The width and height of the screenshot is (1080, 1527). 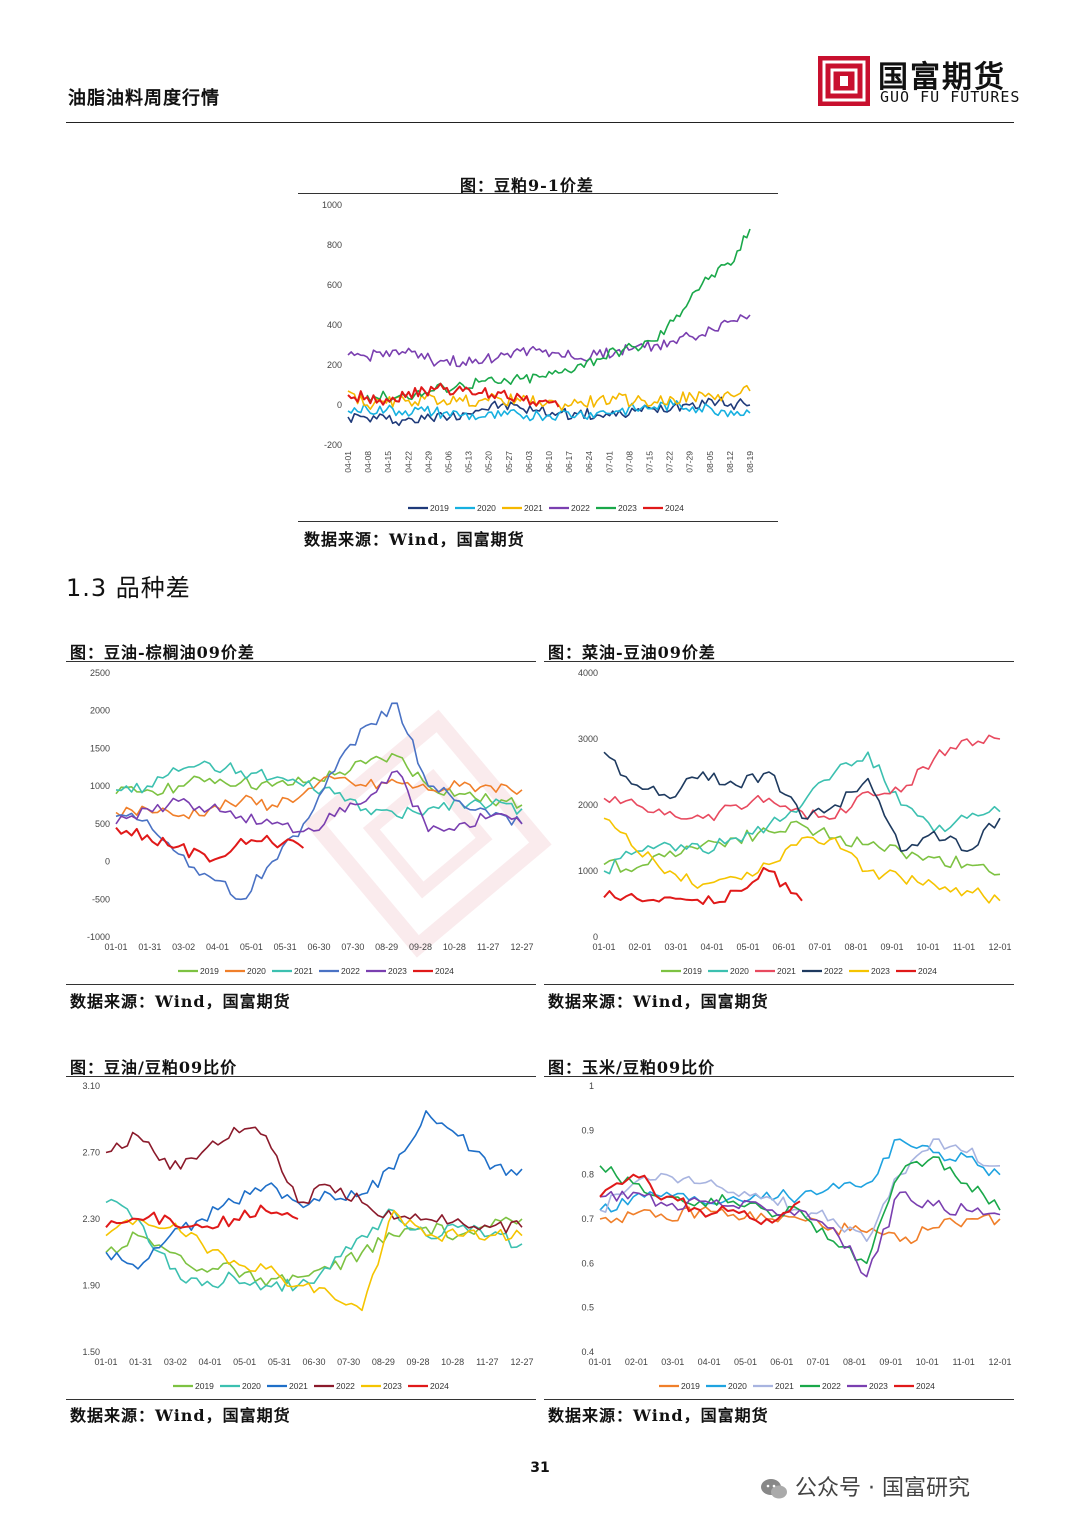 What do you see at coordinates (91, 1219) in the screenshot?
I see `y-tick-label: 2.30` at bounding box center [91, 1219].